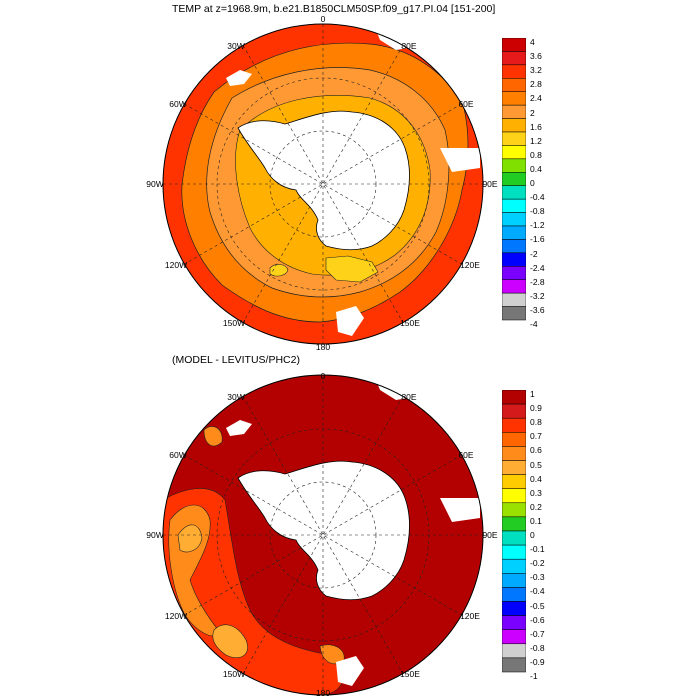 Image resolution: width=700 pixels, height=700 pixels. Describe the element at coordinates (537, 295) in the screenshot. I see `top-colorbar-tick-label: -3.2` at that location.